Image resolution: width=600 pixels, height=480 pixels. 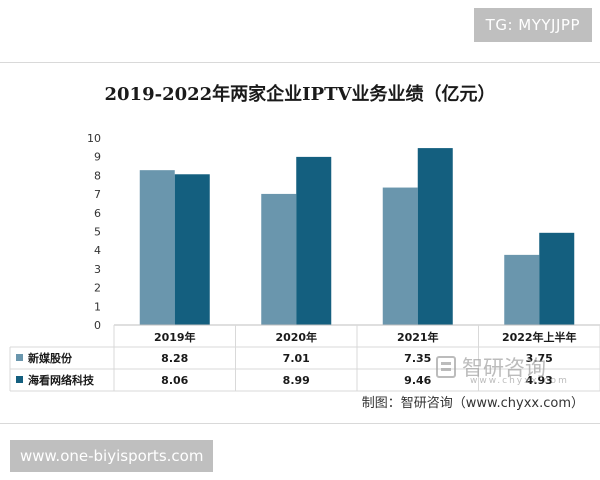 I want to click on data-label: 8.06, so click(x=174, y=380).